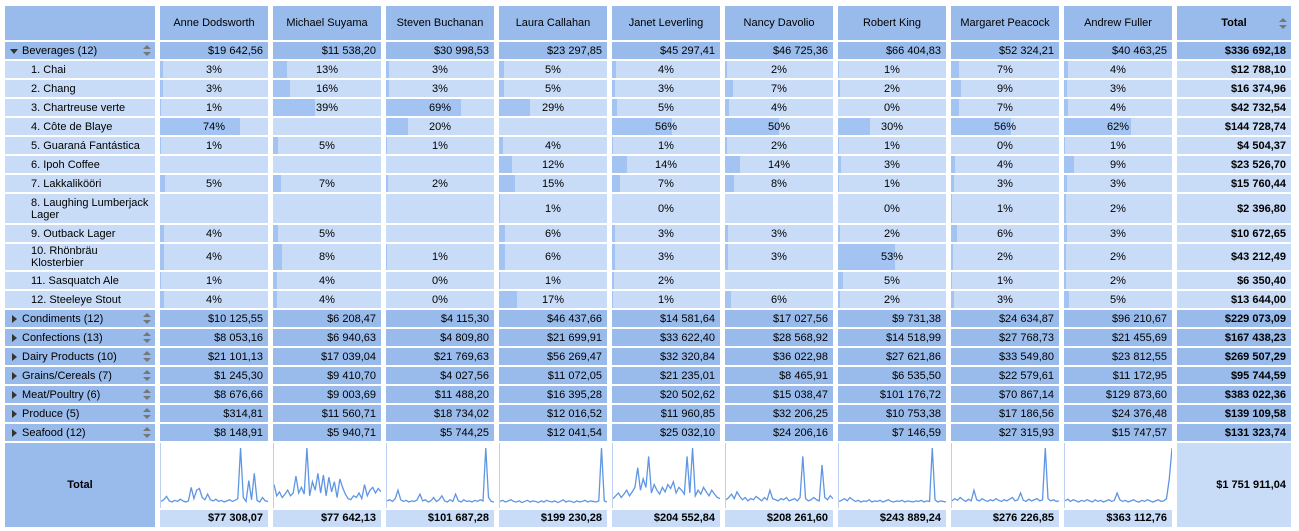  I want to click on grand-total-row-label: Total, so click(80, 485).